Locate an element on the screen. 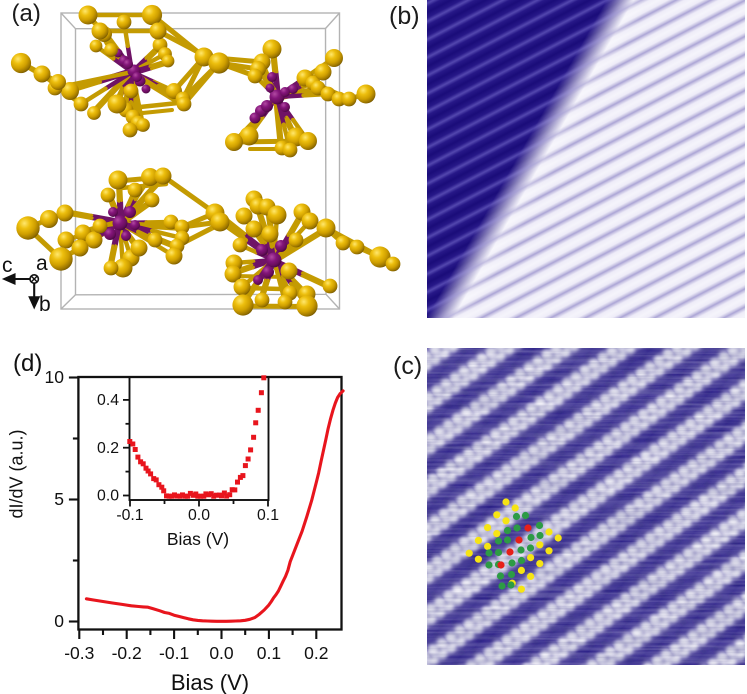  svg-text: (a) is located at coordinates (26, 13).